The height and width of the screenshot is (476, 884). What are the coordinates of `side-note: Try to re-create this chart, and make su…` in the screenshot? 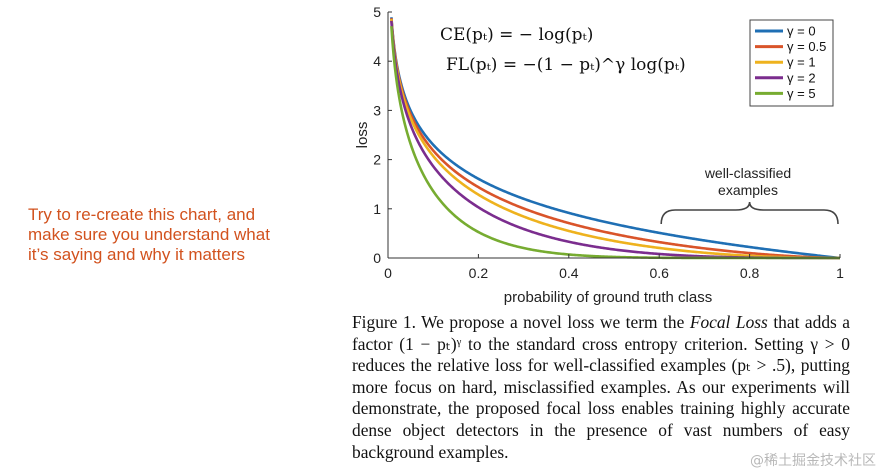 It's located at (178, 235).